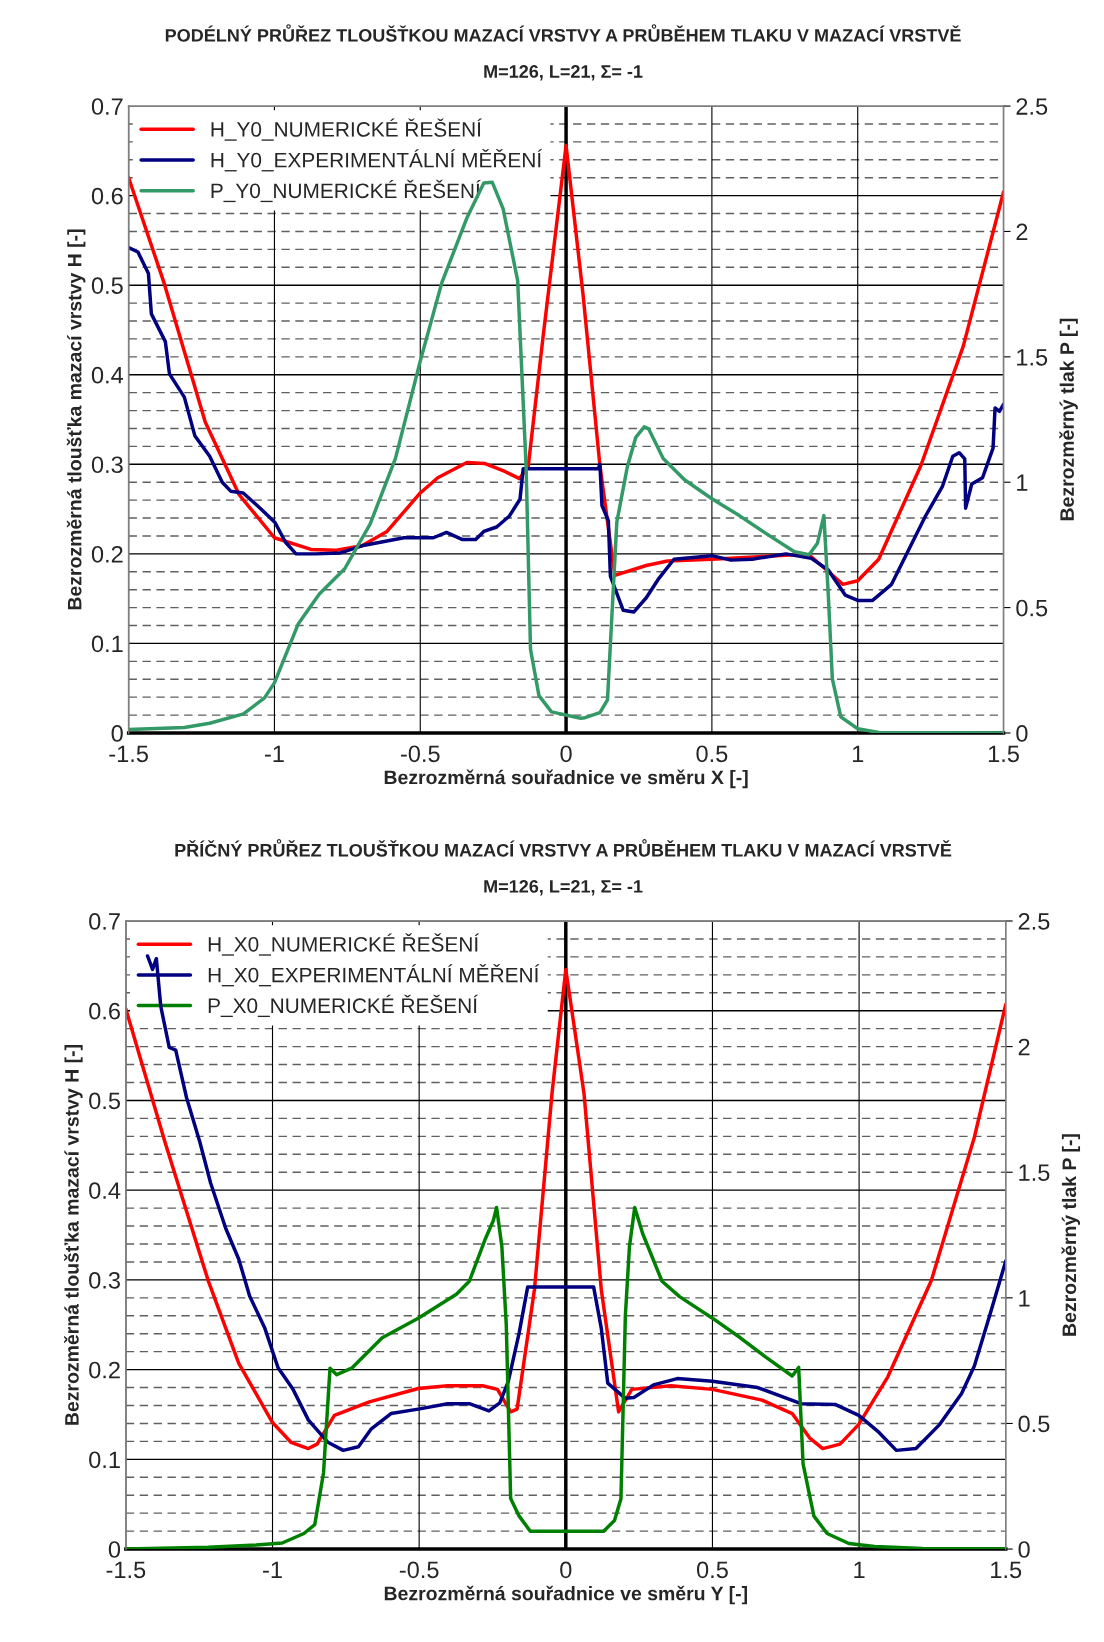 The width and height of the screenshot is (1104, 1642). Describe the element at coordinates (566, 779) in the screenshot. I see `x-axis-title: Bezrozměrná souřadnice ve směru X [-]` at that location.